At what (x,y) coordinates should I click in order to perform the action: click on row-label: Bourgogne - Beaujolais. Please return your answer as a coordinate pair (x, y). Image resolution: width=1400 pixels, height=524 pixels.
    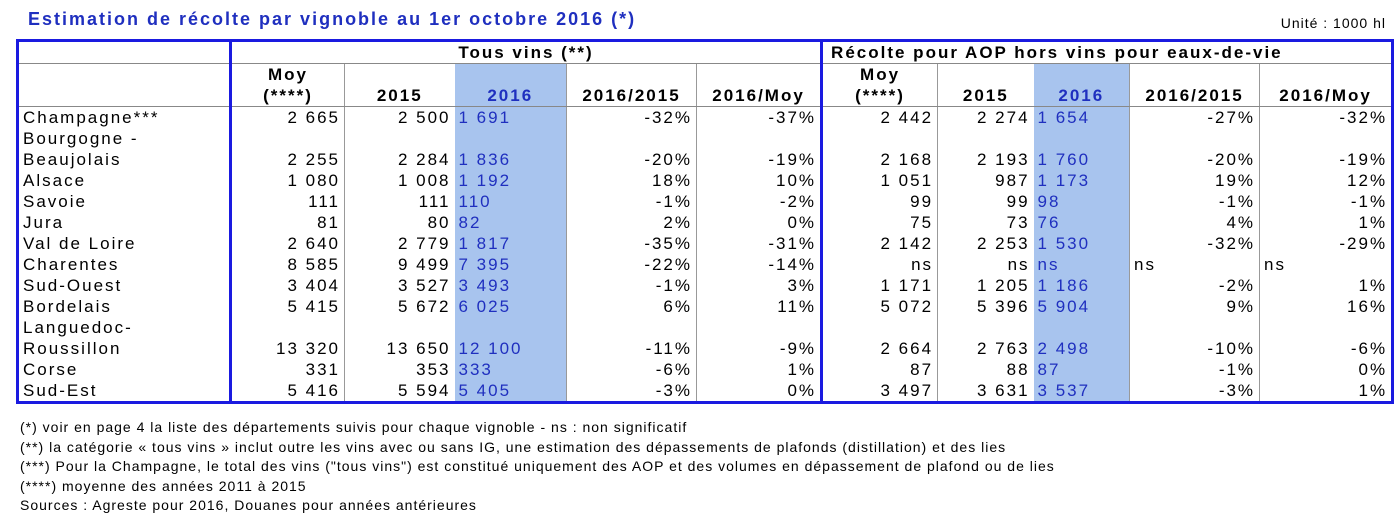
    Looking at the image, I should click on (124, 149).